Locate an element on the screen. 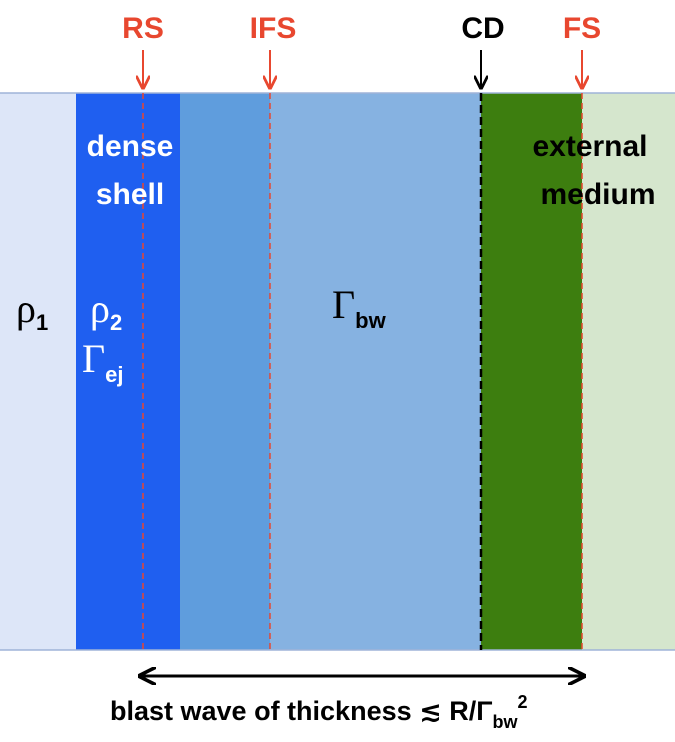 The image size is (675, 742). density-label: ρ1 is located at coordinates (32, 310).